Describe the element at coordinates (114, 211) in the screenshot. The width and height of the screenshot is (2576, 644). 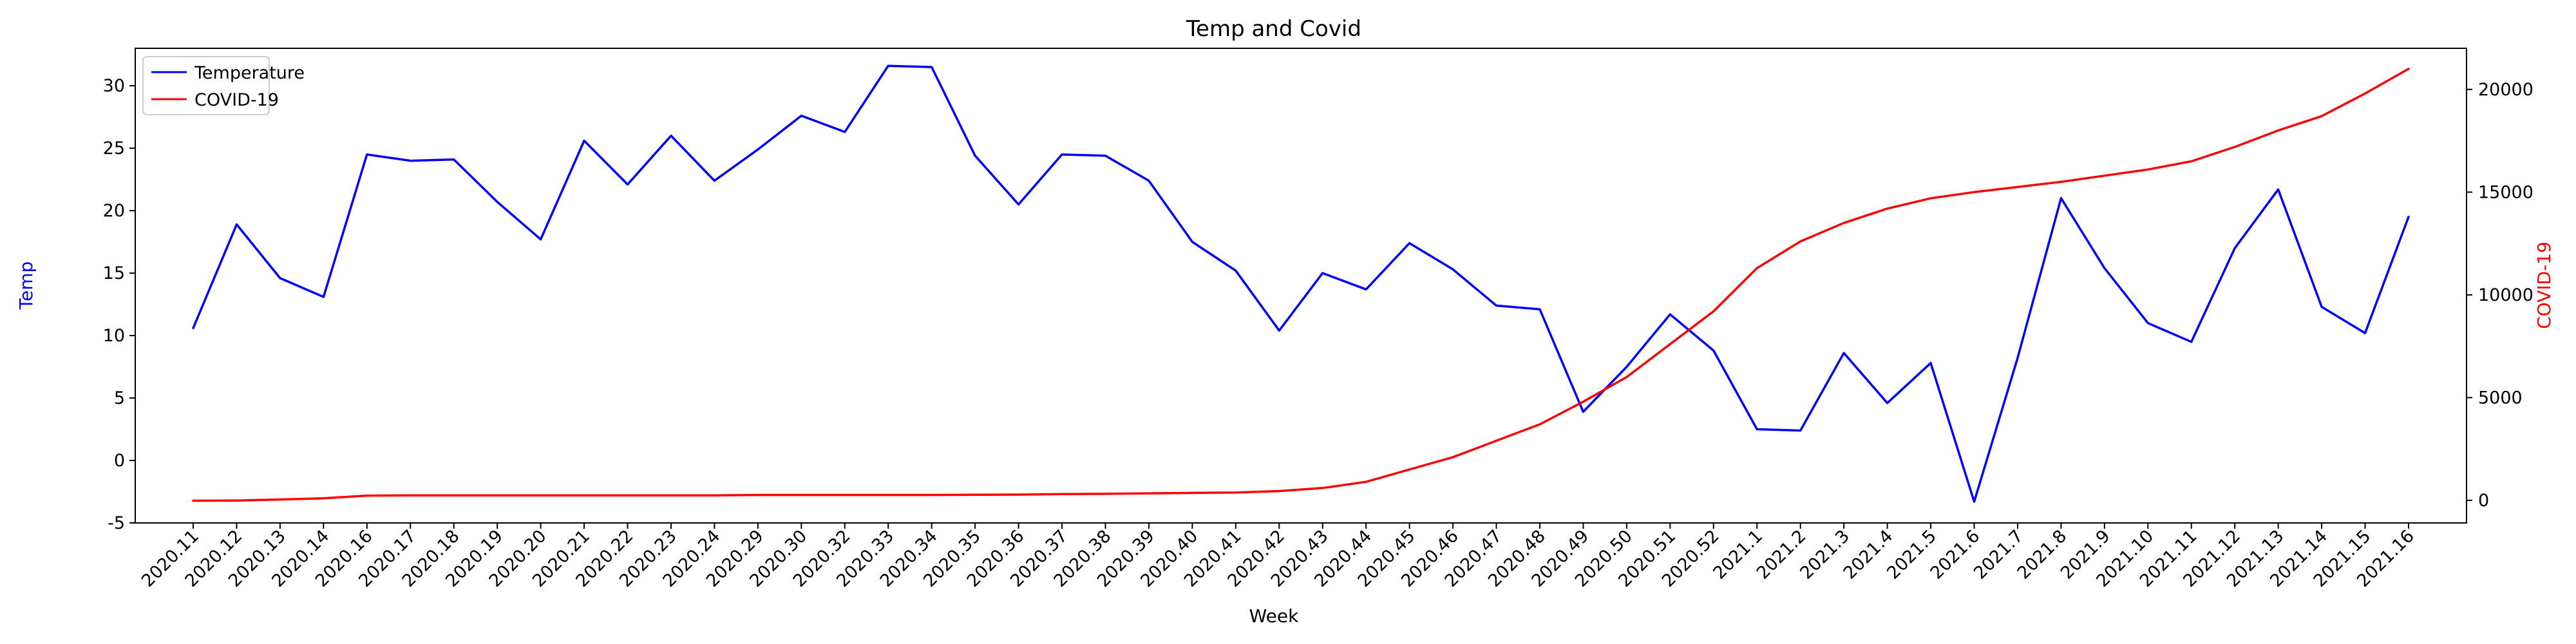
I see `left-y-tick-label: 20` at that location.